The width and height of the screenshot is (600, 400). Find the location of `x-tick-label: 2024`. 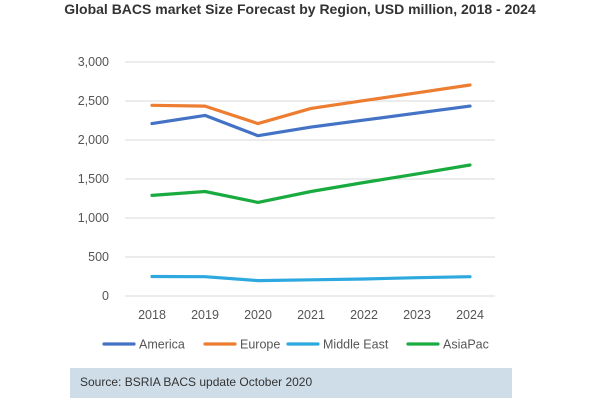

x-tick-label: 2024 is located at coordinates (470, 315).